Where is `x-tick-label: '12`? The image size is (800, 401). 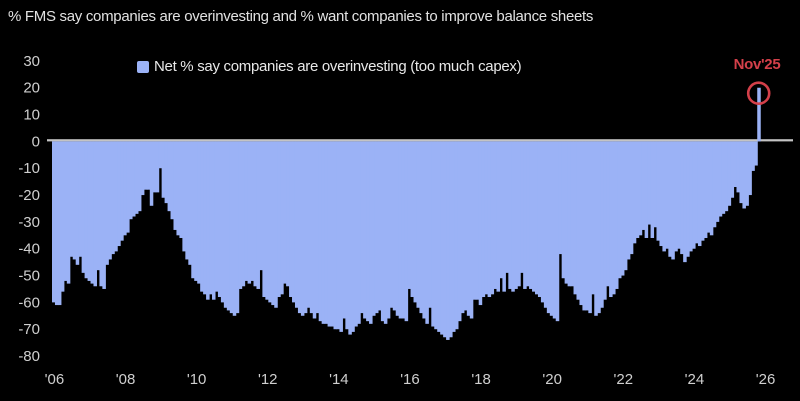
x-tick-label: '12 is located at coordinates (268, 379).